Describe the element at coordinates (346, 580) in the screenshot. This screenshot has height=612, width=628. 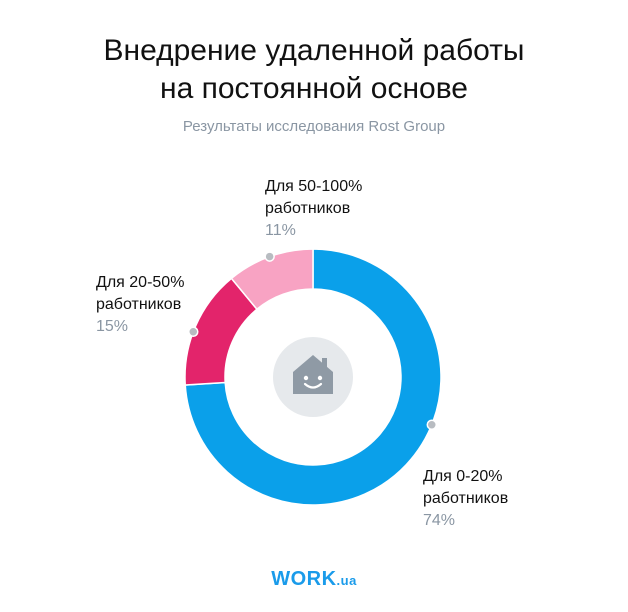
I see `logo-suffix: .ua` at that location.